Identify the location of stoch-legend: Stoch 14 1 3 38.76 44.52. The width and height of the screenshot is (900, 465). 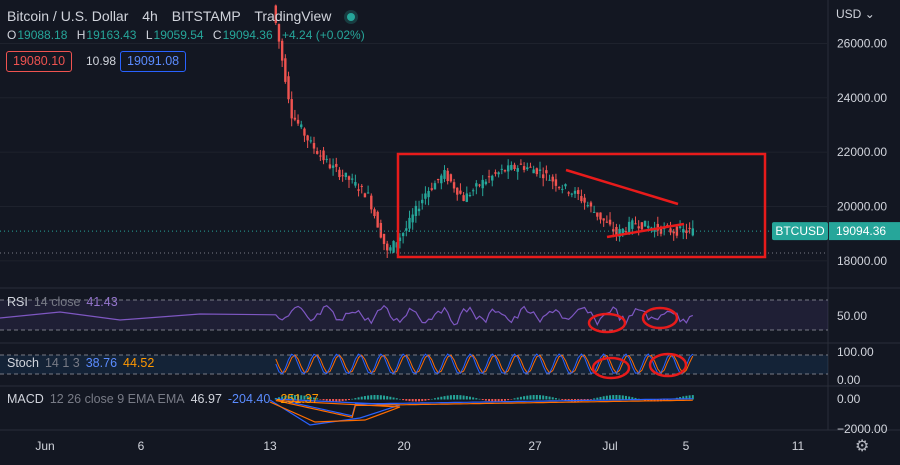
(80, 363).